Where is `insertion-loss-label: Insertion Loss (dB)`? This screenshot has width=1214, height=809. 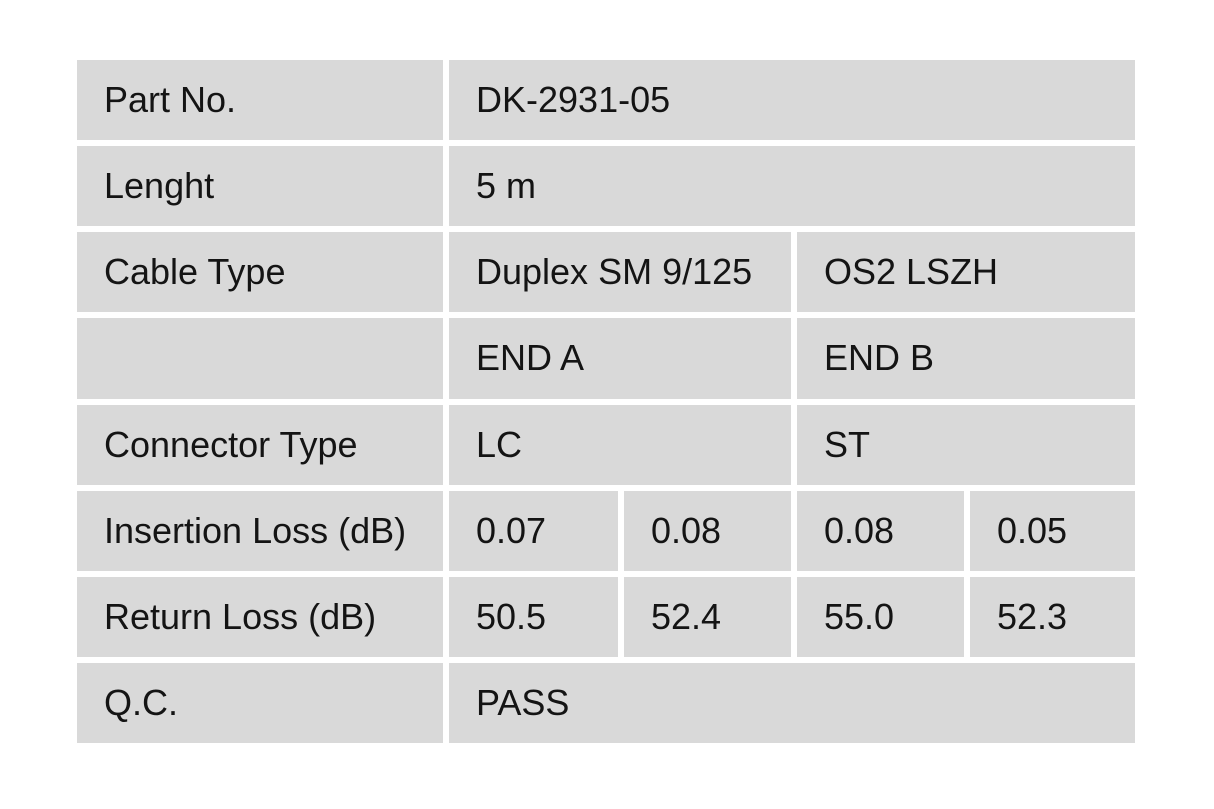 insertion-loss-label: Insertion Loss (dB) is located at coordinates (260, 530).